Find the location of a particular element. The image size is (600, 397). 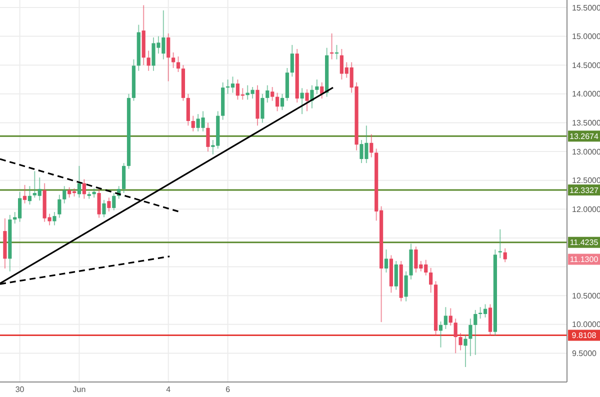

ref-line-label: 12.3327 is located at coordinates (585, 190).